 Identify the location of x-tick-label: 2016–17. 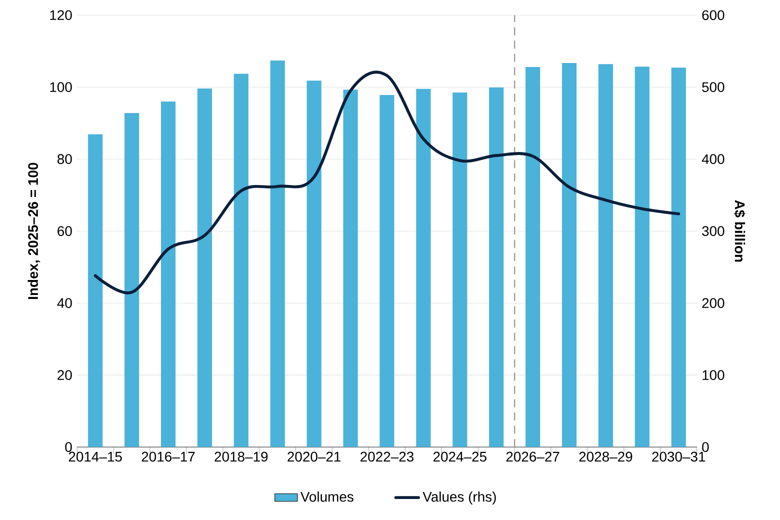
(168, 457).